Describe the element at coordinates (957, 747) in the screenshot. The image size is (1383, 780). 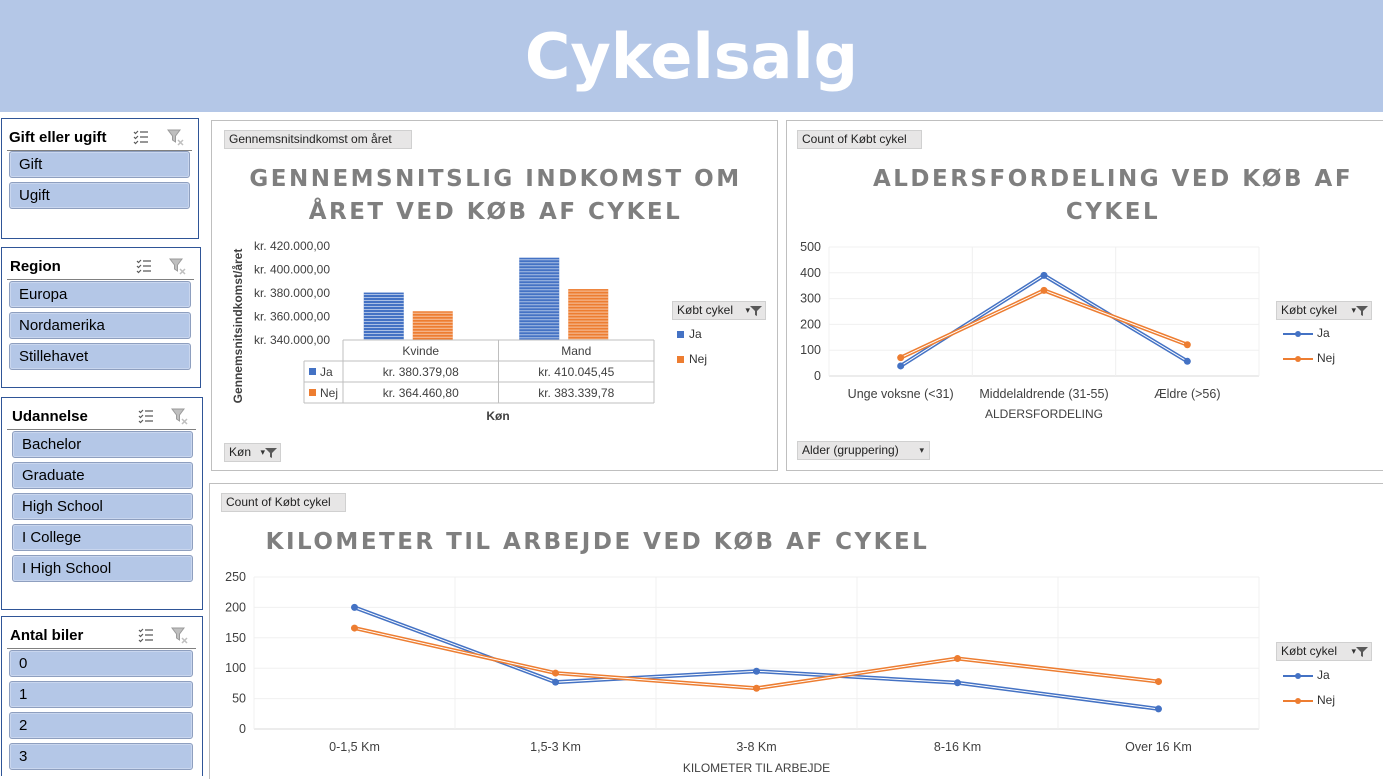
I see `x-category-label: 8-16 Km` at that location.